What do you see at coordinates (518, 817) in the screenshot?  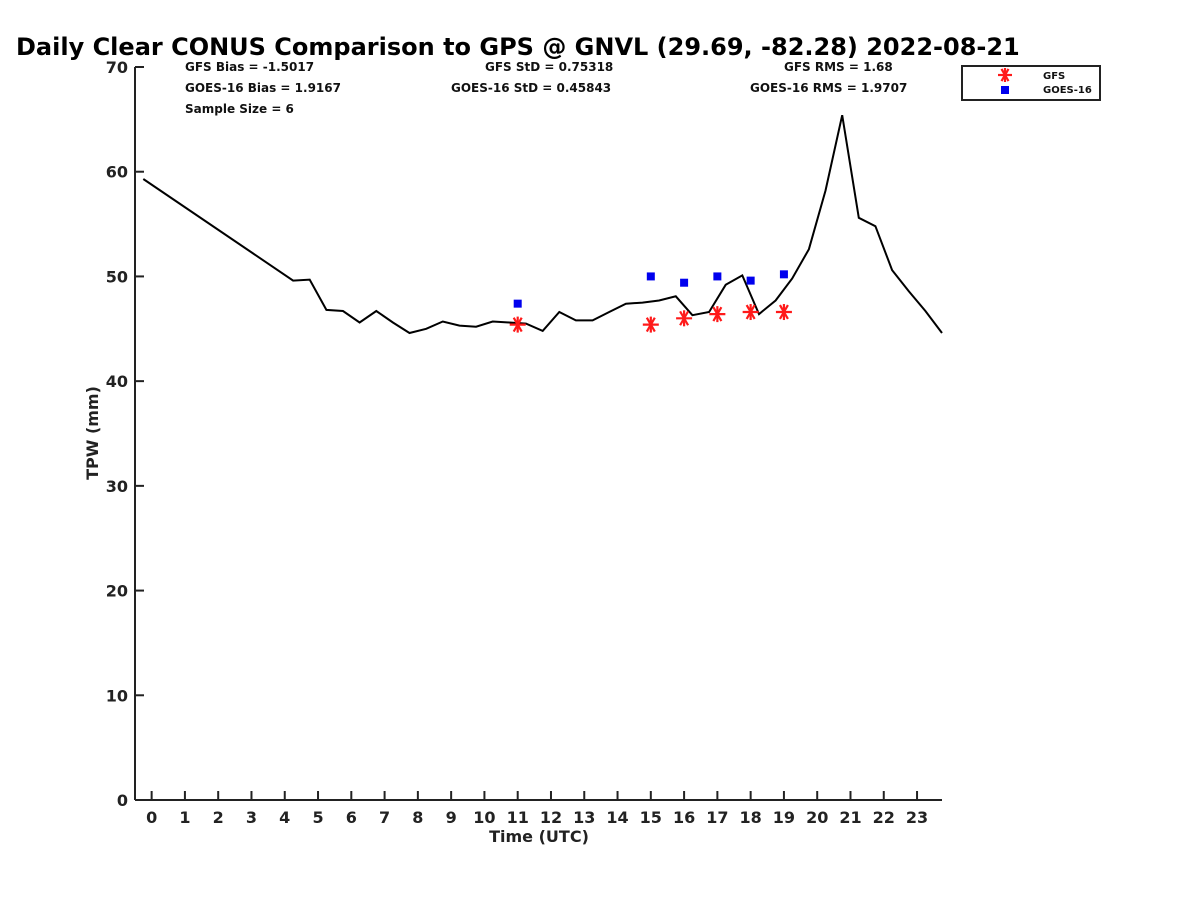 I see `x-tick-label: 11` at bounding box center [518, 817].